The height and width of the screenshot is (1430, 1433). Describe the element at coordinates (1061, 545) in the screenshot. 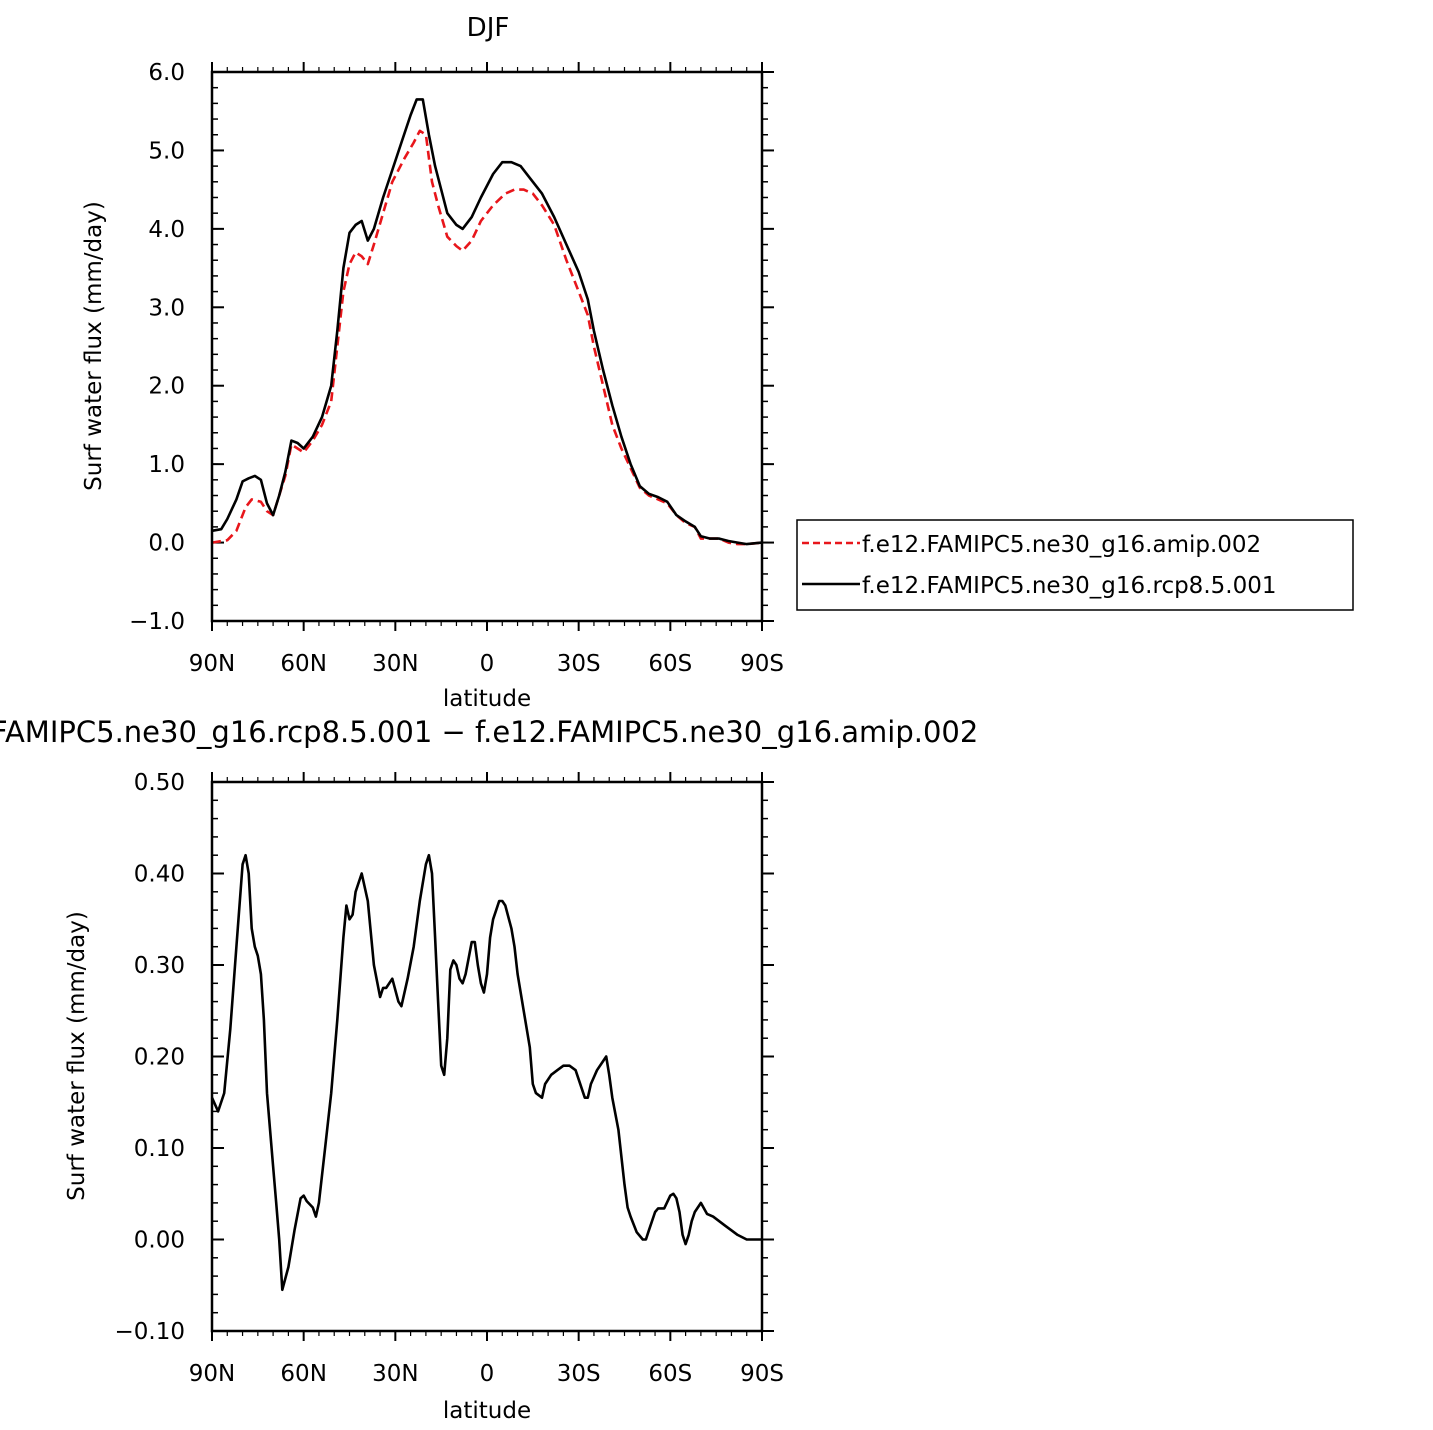

I see `legend-label-amip: f.e12.FAMIPC5.ne30_g16.amip.002` at that location.